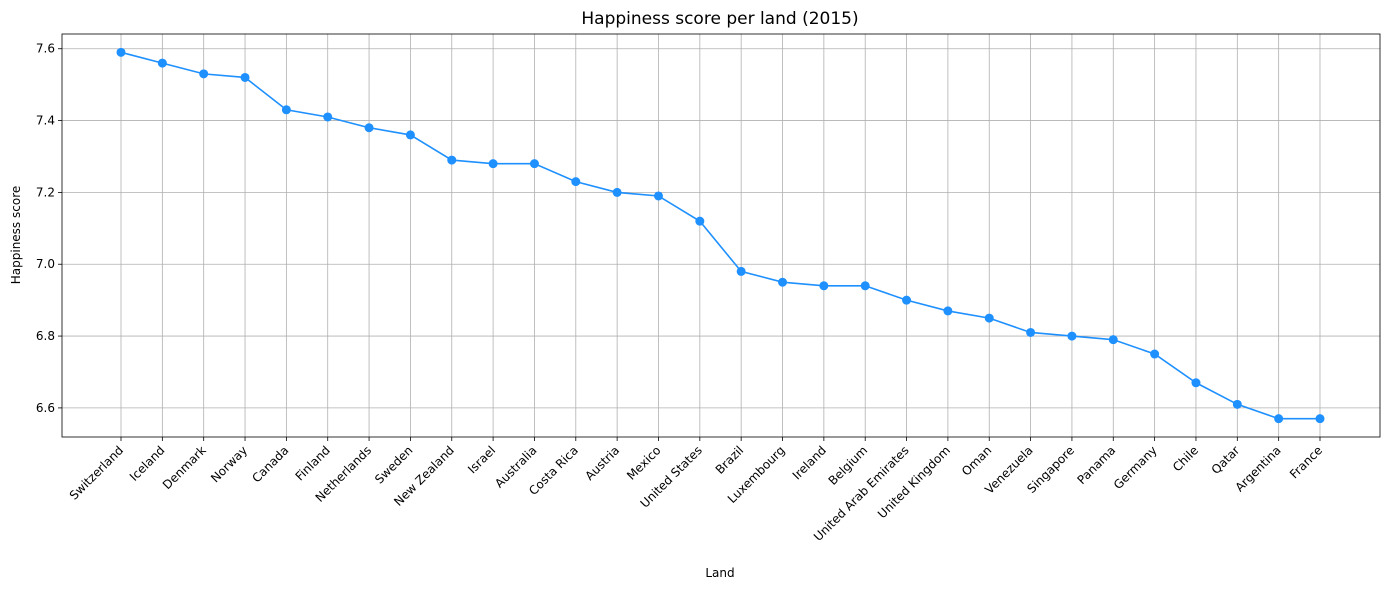 The image size is (1390, 590). What do you see at coordinates (229, 464) in the screenshot?
I see `x-tick-label: Norway` at bounding box center [229, 464].